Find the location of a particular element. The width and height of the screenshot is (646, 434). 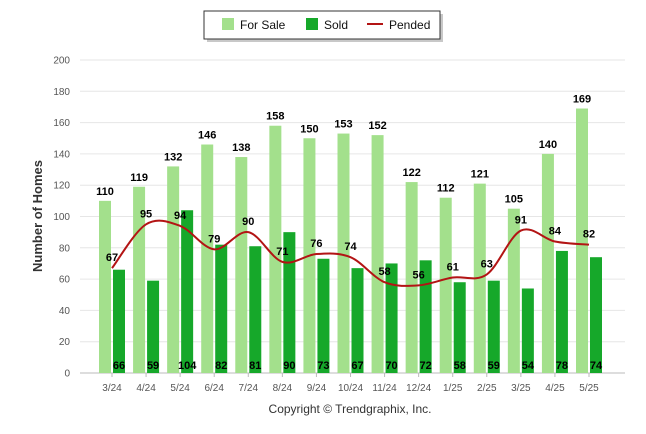

y-tick-label: 100 is located at coordinates (61, 217).